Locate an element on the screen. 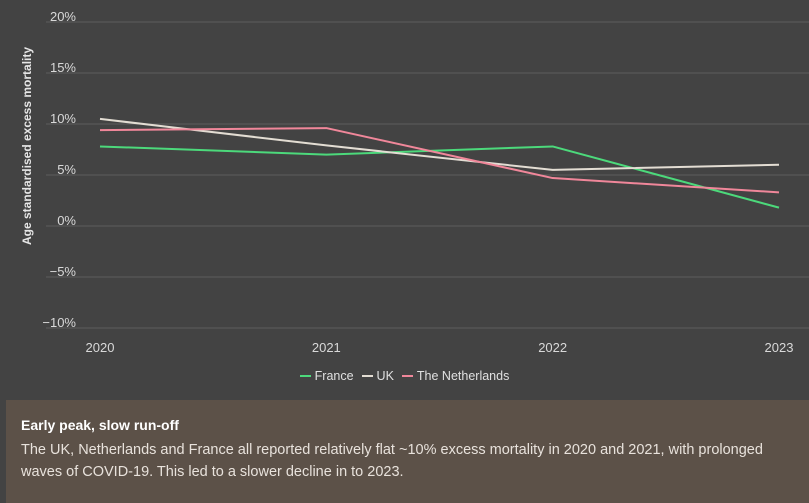 This screenshot has width=809, height=503. x-tick-label: 2022 is located at coordinates (552, 347).